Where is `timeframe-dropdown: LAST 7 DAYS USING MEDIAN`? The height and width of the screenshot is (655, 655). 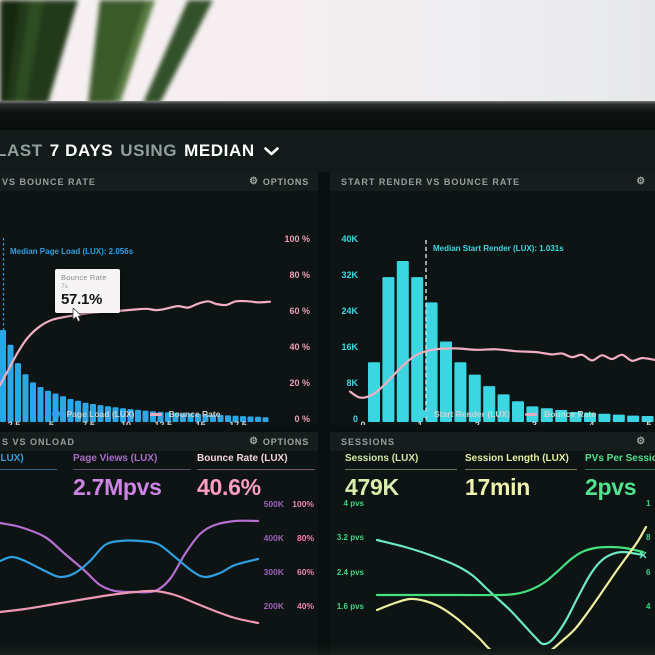 timeframe-dropdown: LAST 7 DAYS USING MEDIAN is located at coordinates (139, 151).